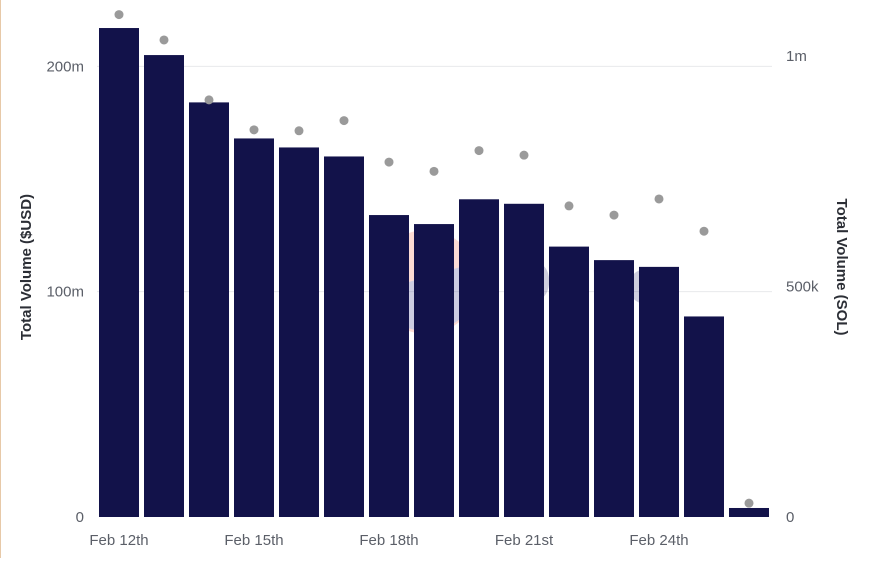 The height and width of the screenshot is (563, 877). I want to click on right-tick-label-1: 500k, so click(802, 287).